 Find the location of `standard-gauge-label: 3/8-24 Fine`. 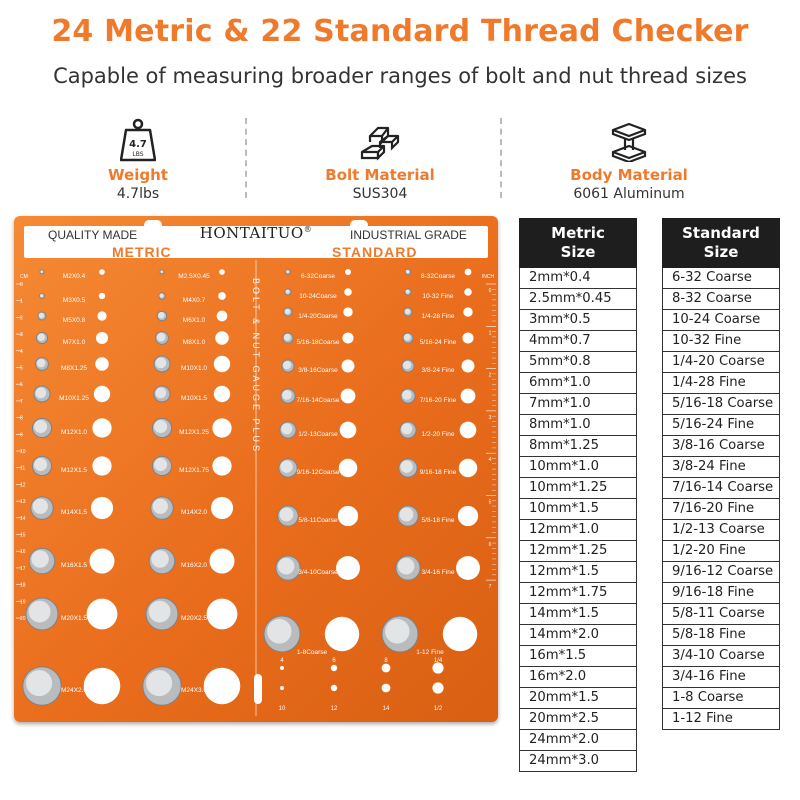

standard-gauge-label: 3/8-24 Fine is located at coordinates (438, 370).